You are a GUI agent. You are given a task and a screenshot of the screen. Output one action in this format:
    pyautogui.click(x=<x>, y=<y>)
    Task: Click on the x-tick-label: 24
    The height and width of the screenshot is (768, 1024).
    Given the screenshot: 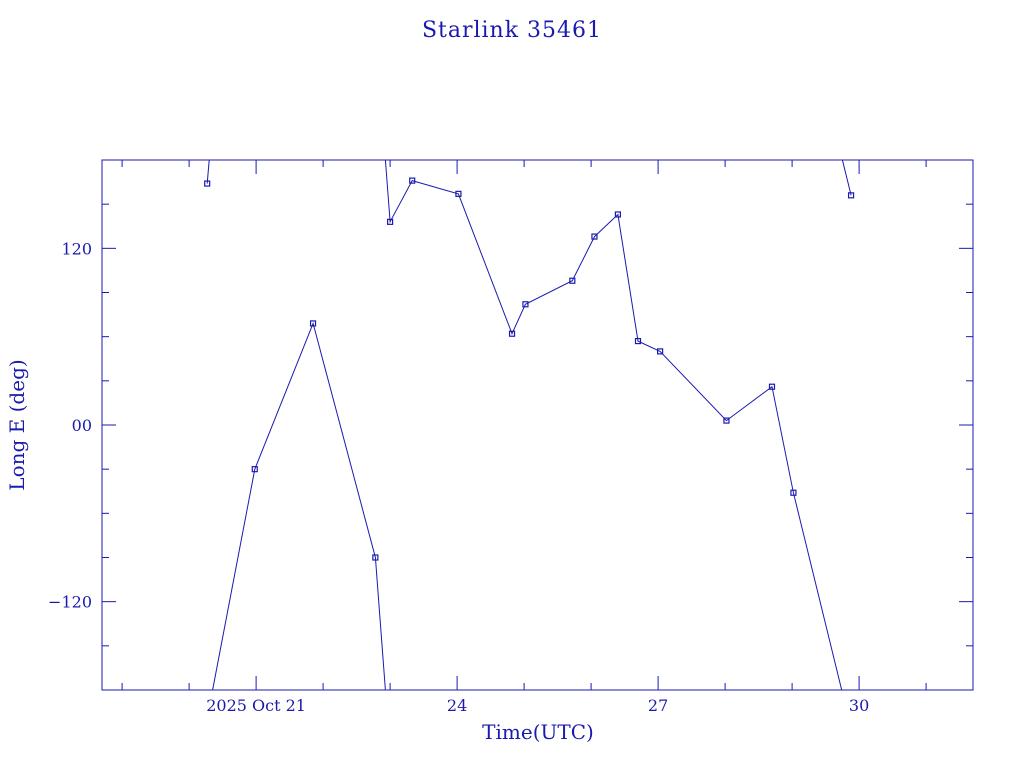 What is the action you would take?
    pyautogui.click(x=457, y=705)
    